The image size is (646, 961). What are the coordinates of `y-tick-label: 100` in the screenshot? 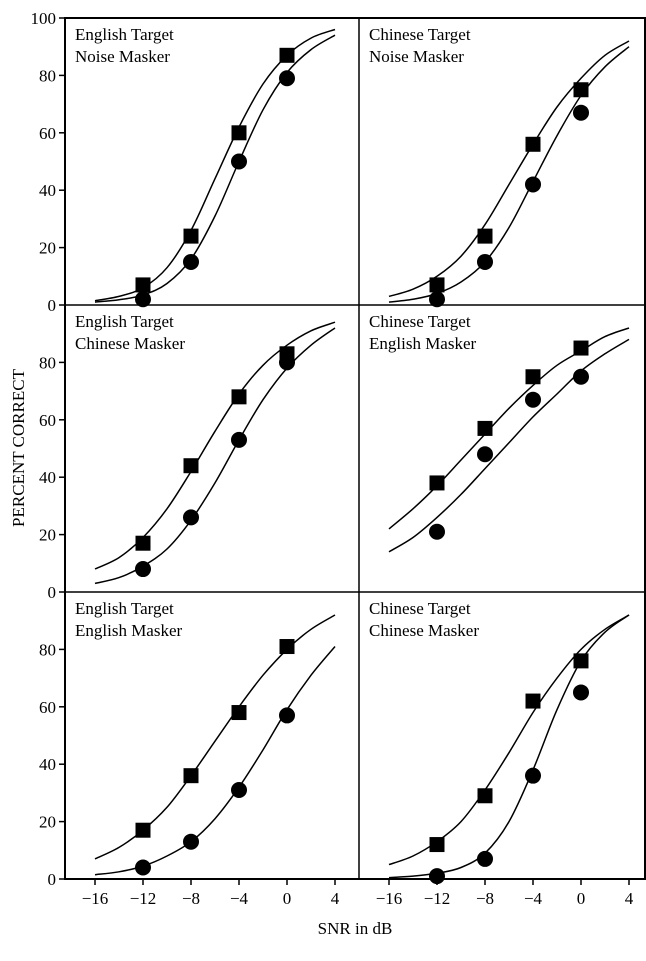 It's located at (44, 18).